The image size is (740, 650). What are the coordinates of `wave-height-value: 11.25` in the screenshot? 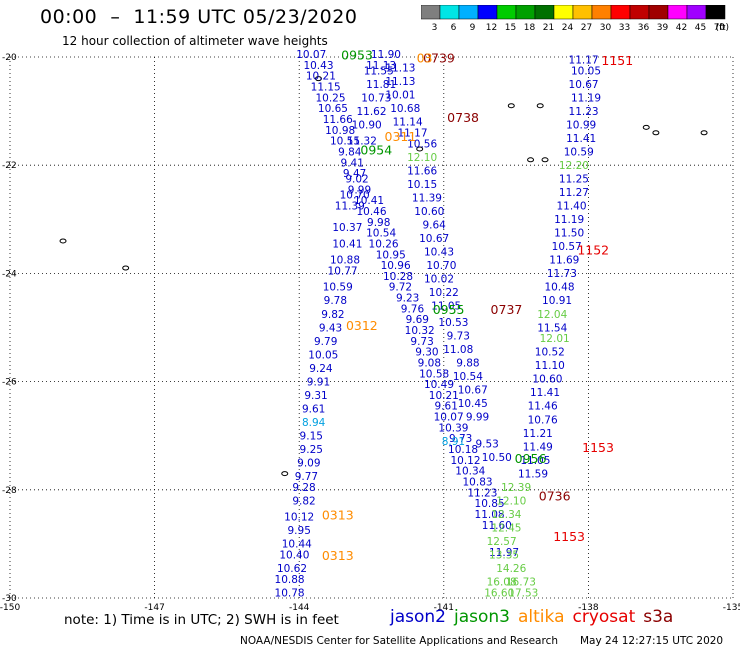 It's located at (574, 180).